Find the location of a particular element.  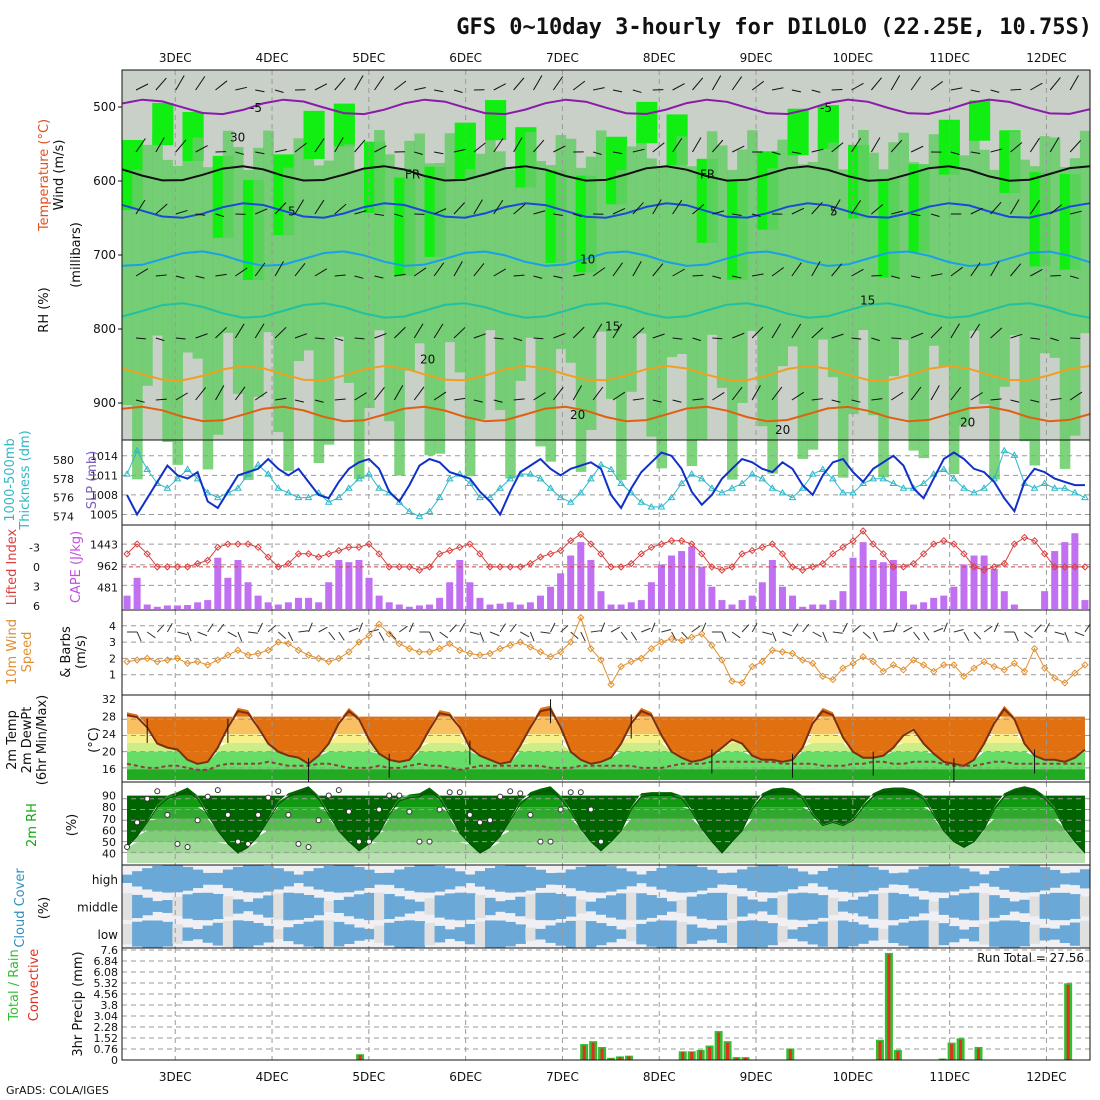

contour-label: -5 is located at coordinates (826, 108).